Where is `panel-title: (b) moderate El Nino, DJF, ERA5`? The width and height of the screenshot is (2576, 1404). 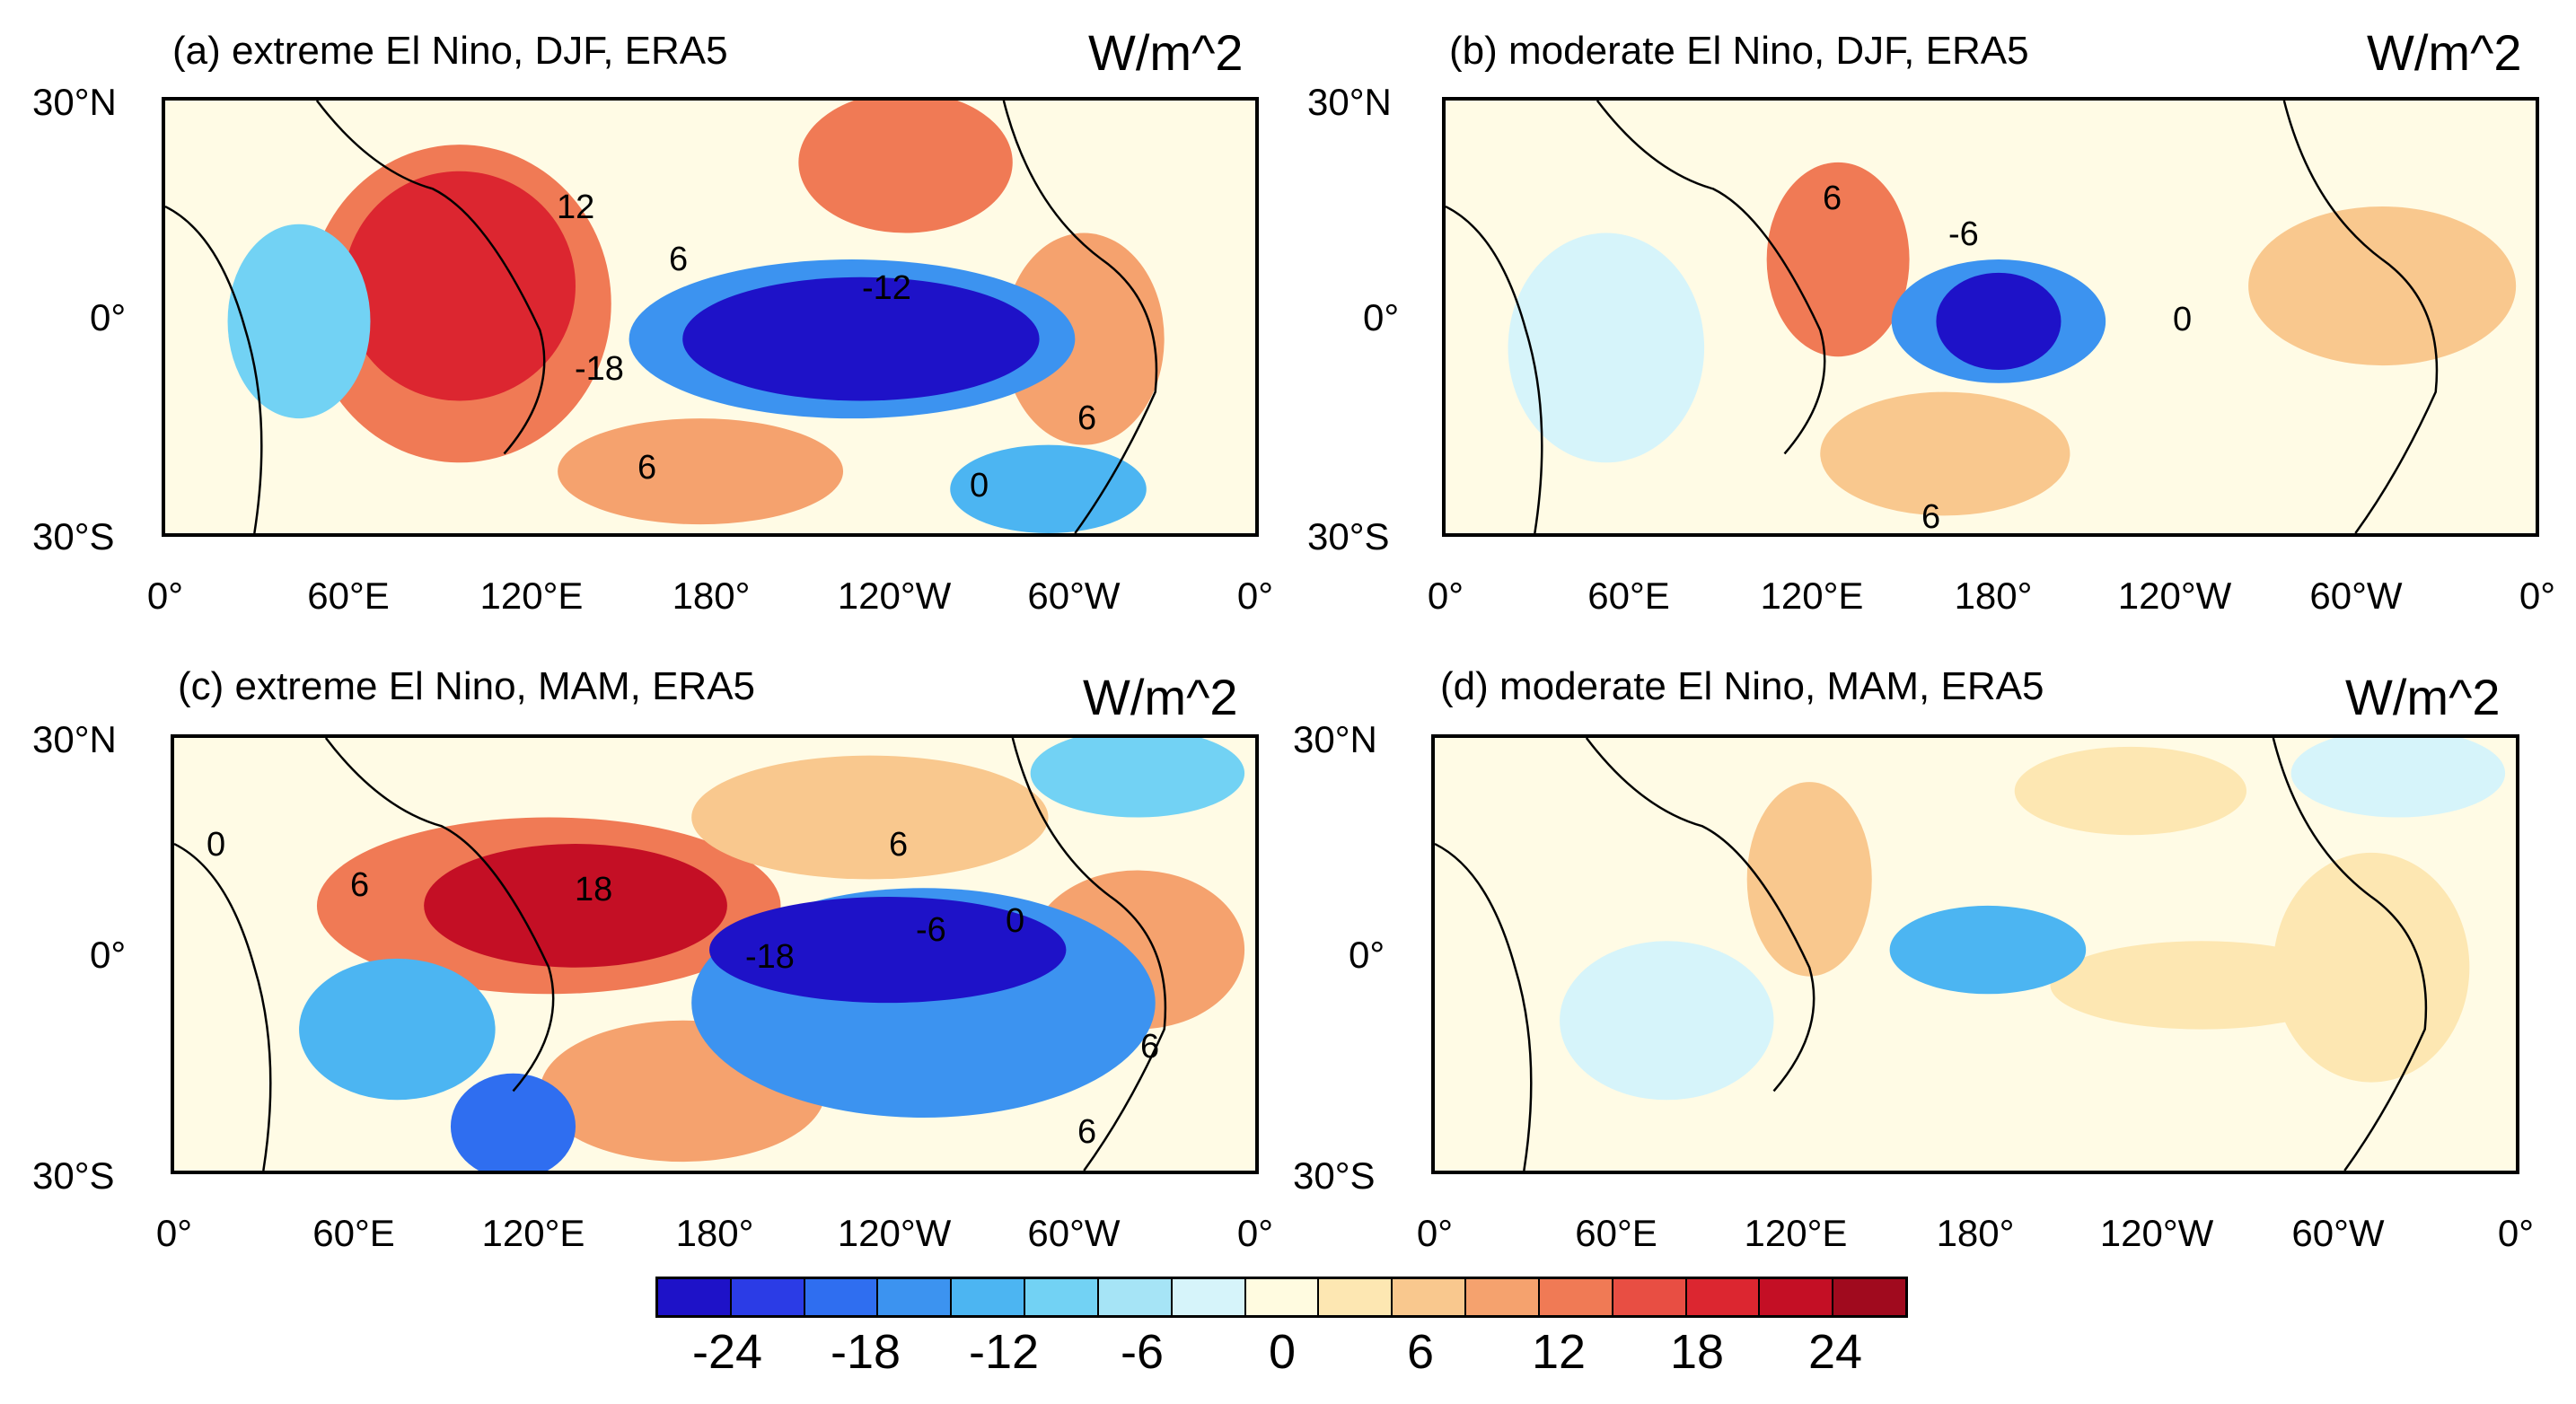 panel-title: (b) moderate El Nino, DJF, ERA5 is located at coordinates (1739, 51).